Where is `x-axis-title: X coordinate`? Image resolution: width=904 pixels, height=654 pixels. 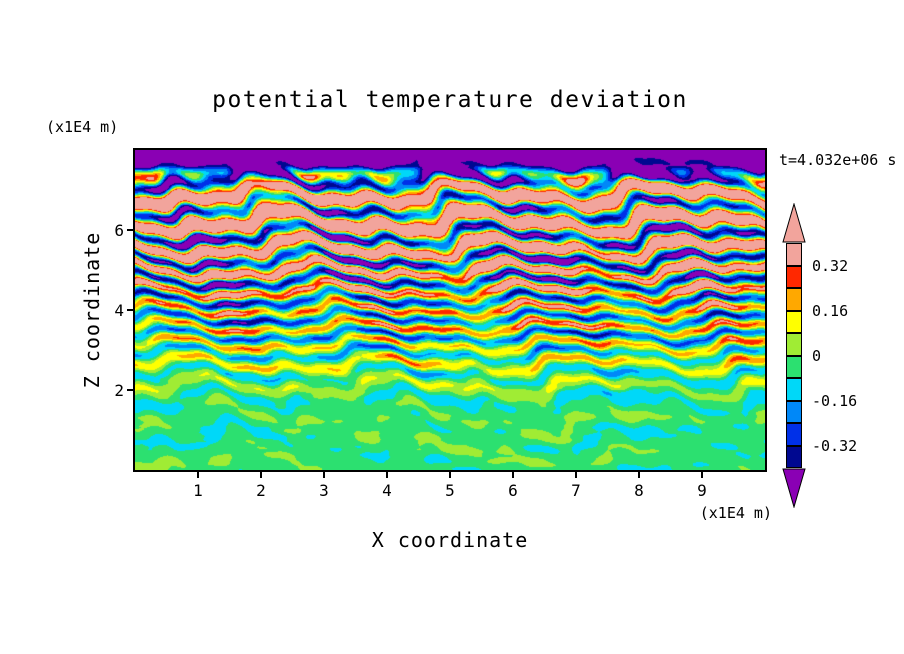
x-axis-title: X coordinate is located at coordinates (450, 540).